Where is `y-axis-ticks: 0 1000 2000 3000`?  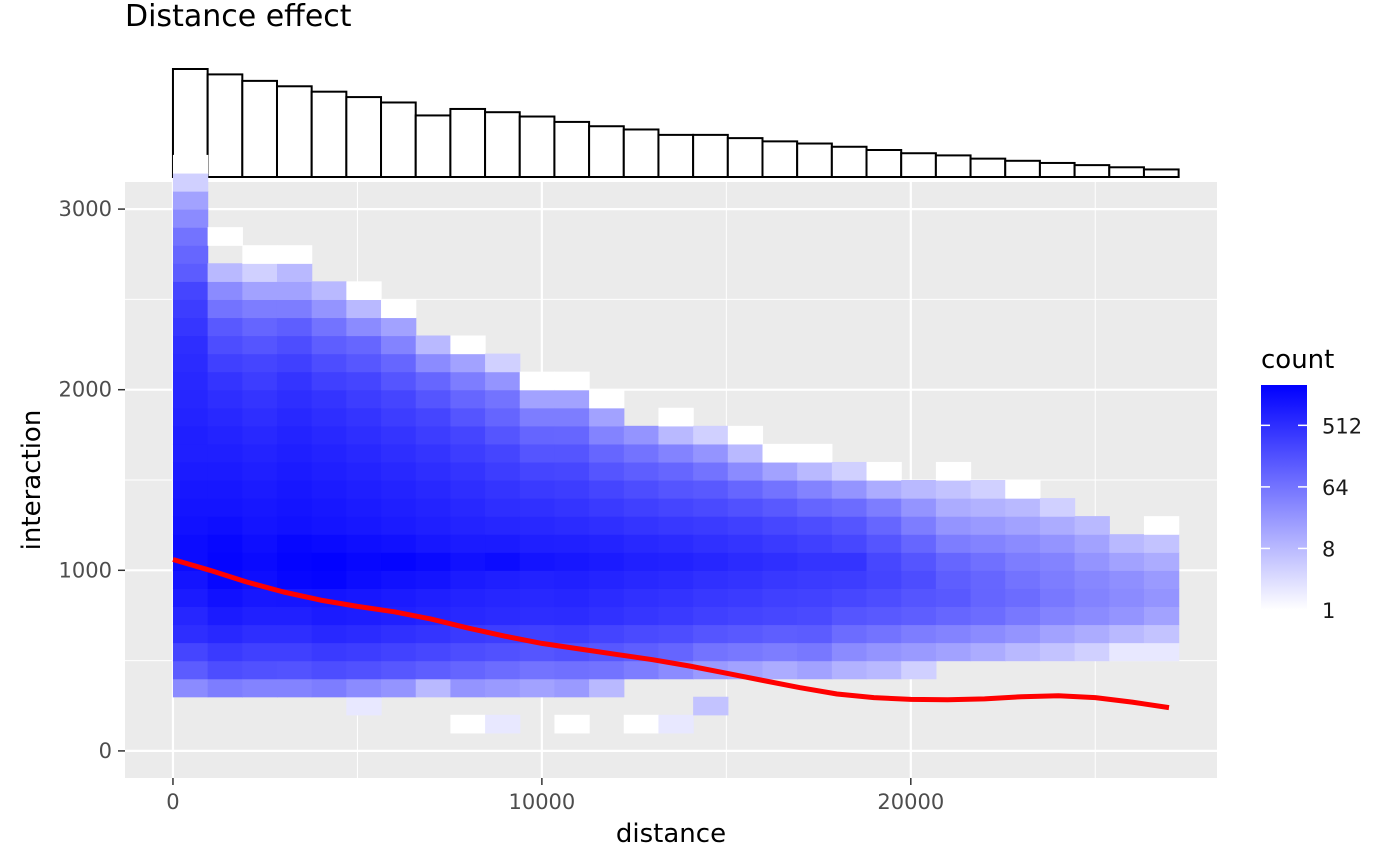 y-axis-ticks: 0 1000 2000 3000 is located at coordinates (92, 480).